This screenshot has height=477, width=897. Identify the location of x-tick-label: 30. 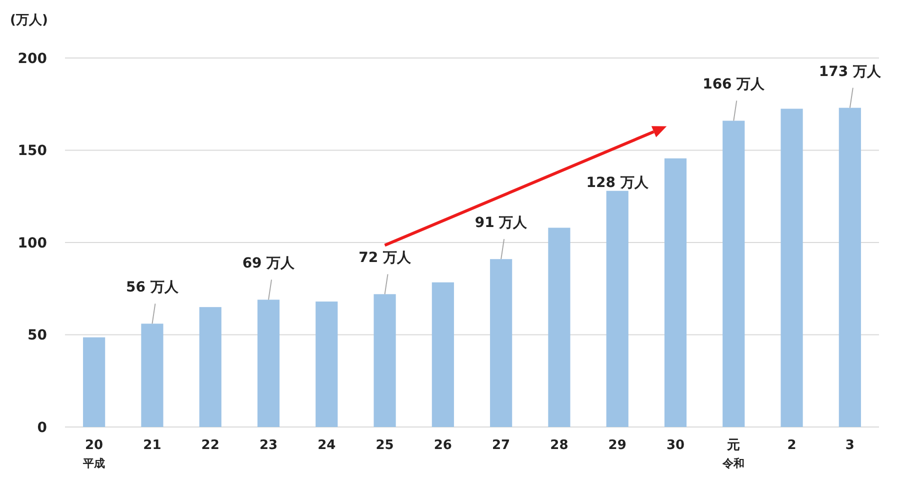
(675, 445).